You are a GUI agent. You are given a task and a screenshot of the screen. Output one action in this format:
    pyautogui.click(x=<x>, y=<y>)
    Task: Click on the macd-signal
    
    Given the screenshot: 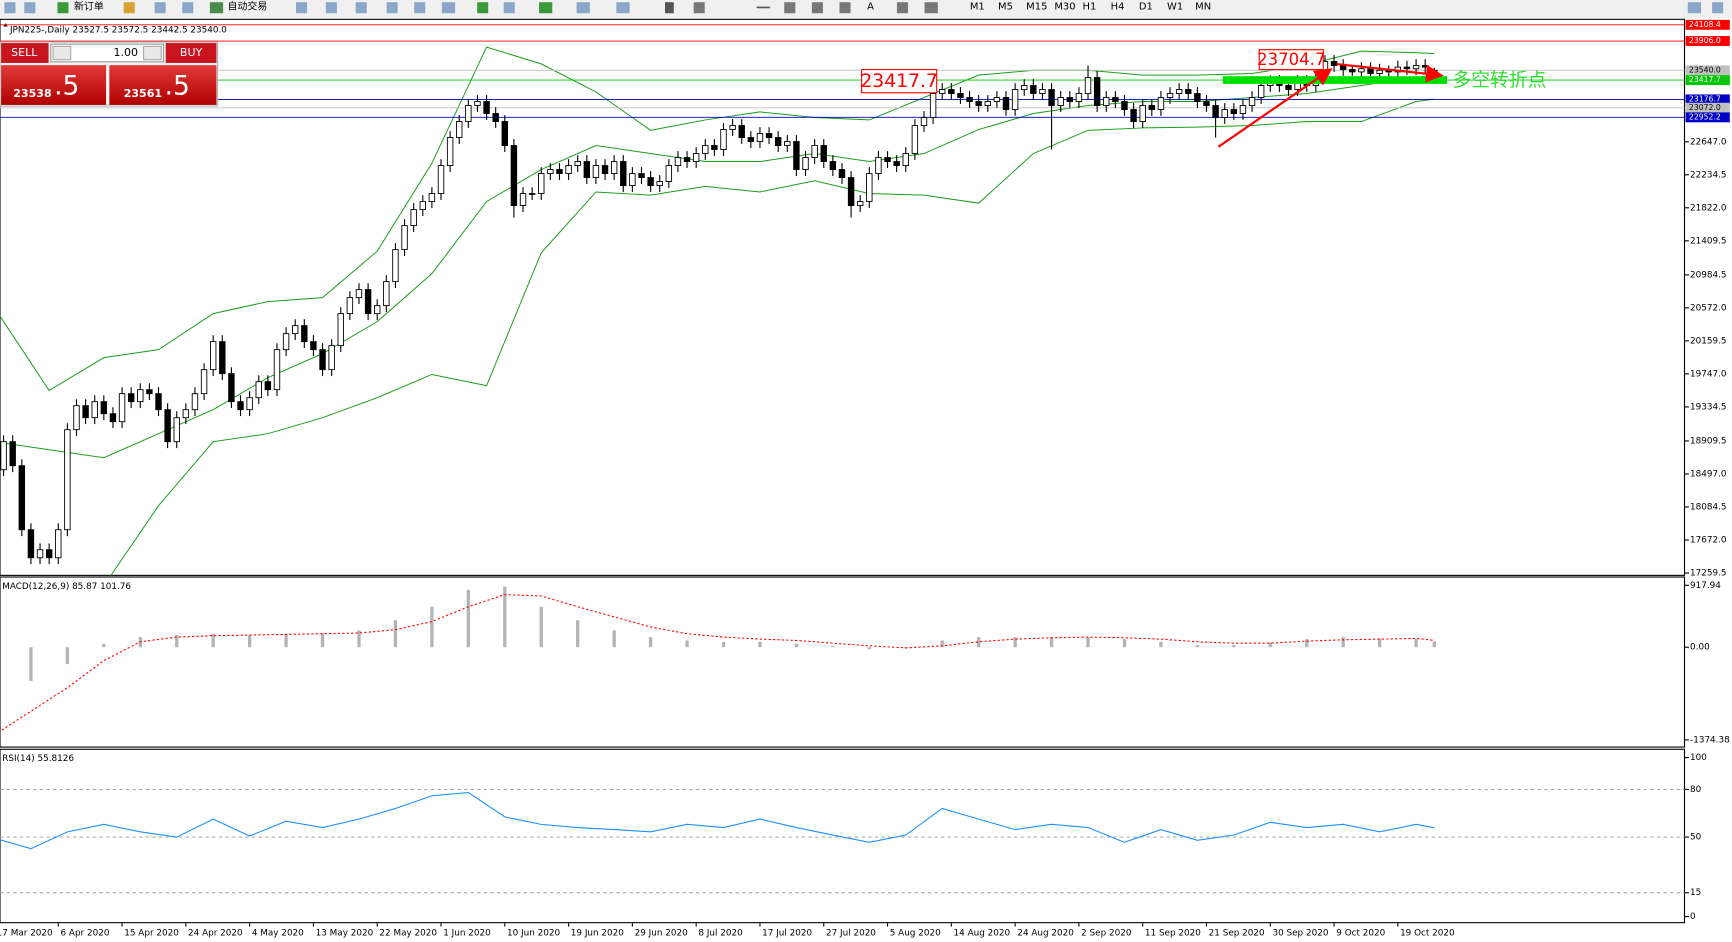 What is the action you would take?
    pyautogui.click(x=717, y=663)
    